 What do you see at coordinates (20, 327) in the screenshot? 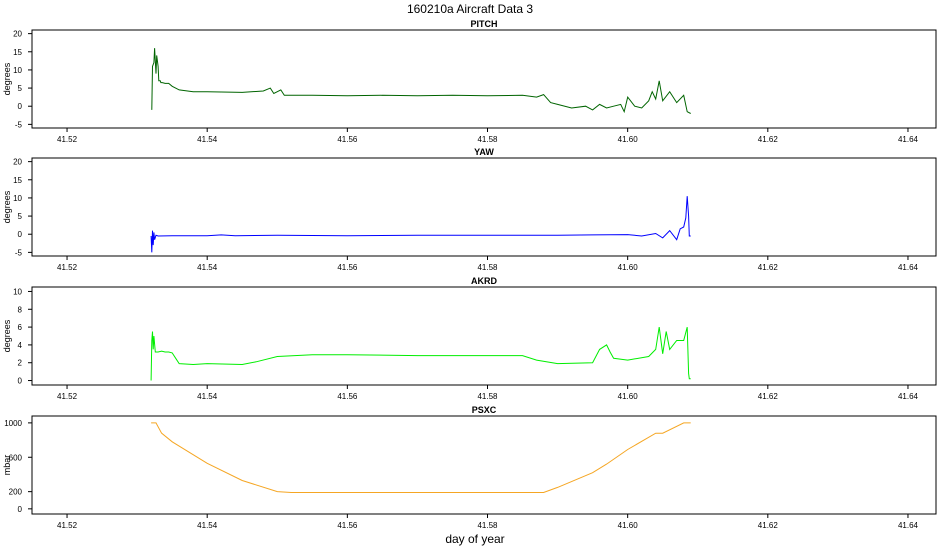
I see `y-tick-label: 6` at bounding box center [20, 327].